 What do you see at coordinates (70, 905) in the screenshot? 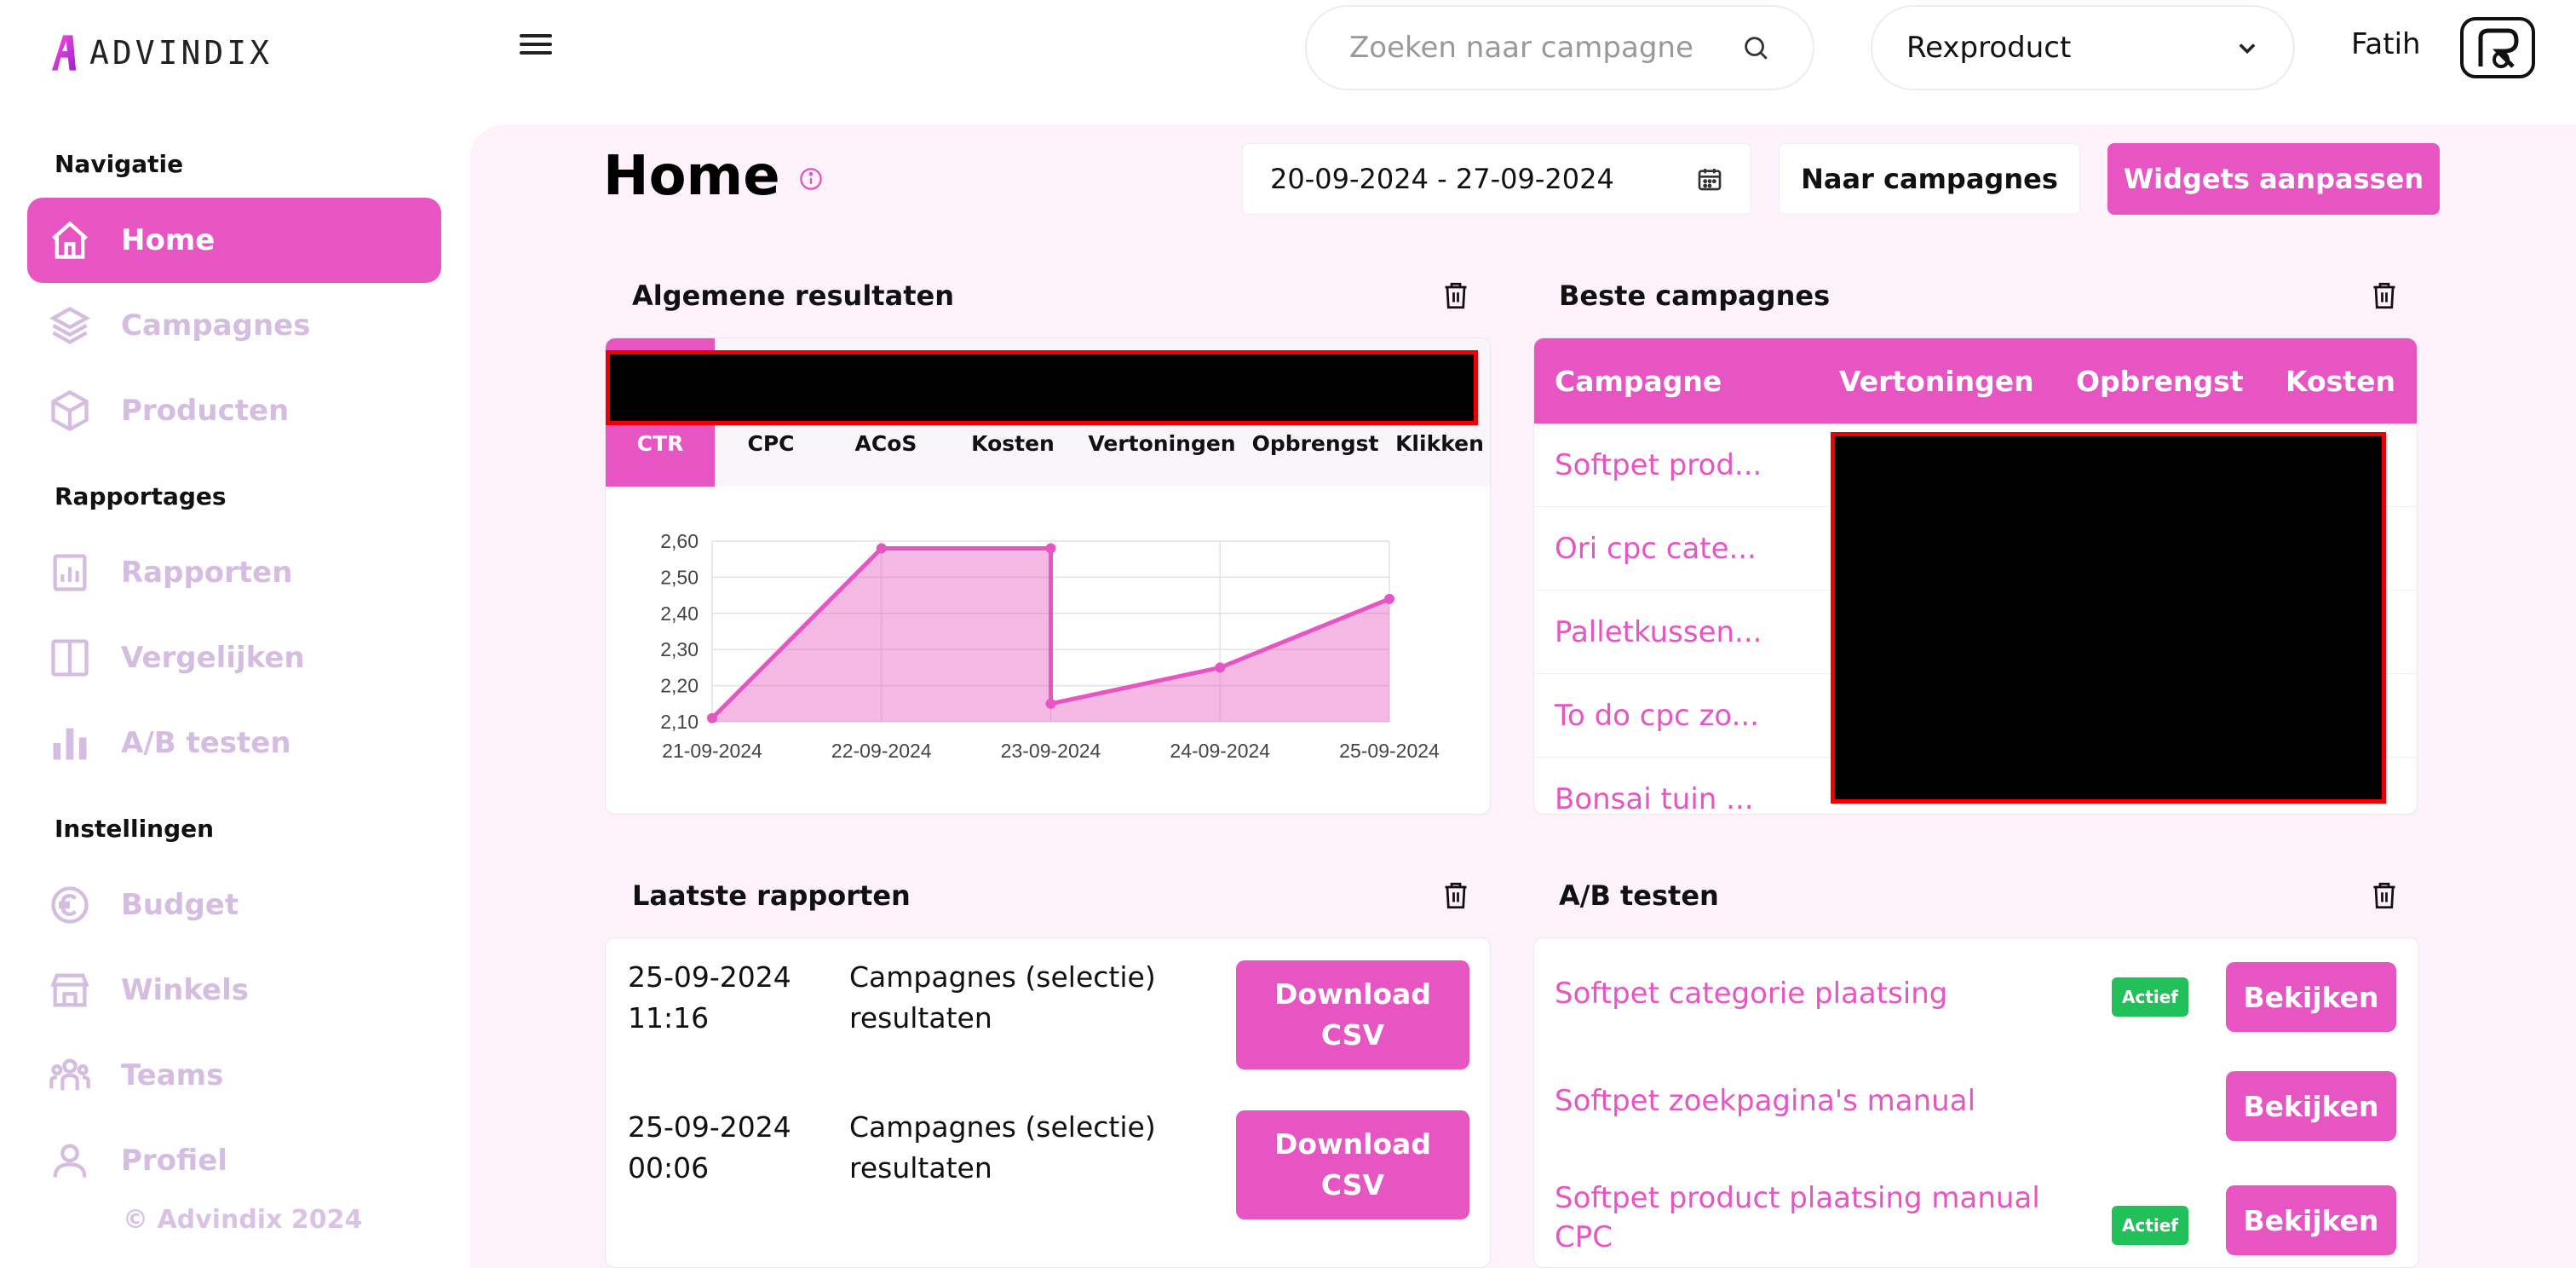
I see `euro-icon` at bounding box center [70, 905].